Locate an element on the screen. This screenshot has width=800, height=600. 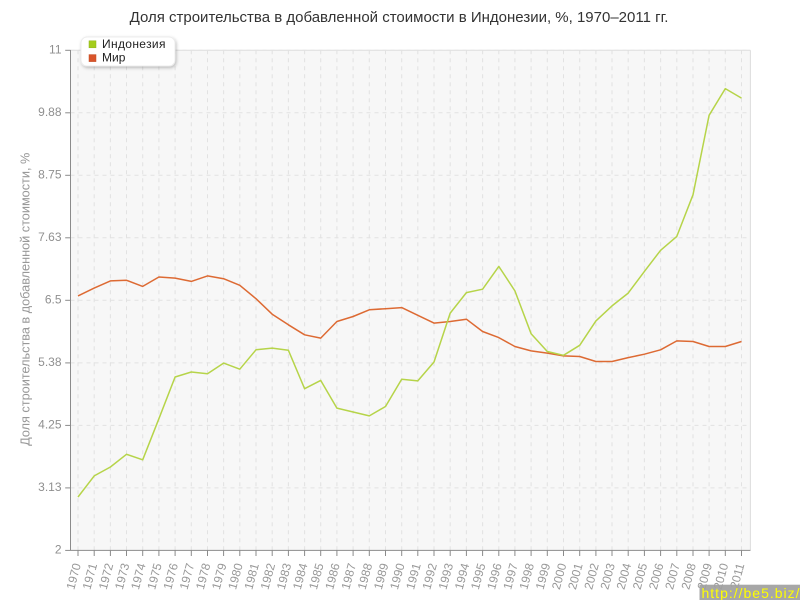
svg-text: 1973 is located at coordinates (122, 576).